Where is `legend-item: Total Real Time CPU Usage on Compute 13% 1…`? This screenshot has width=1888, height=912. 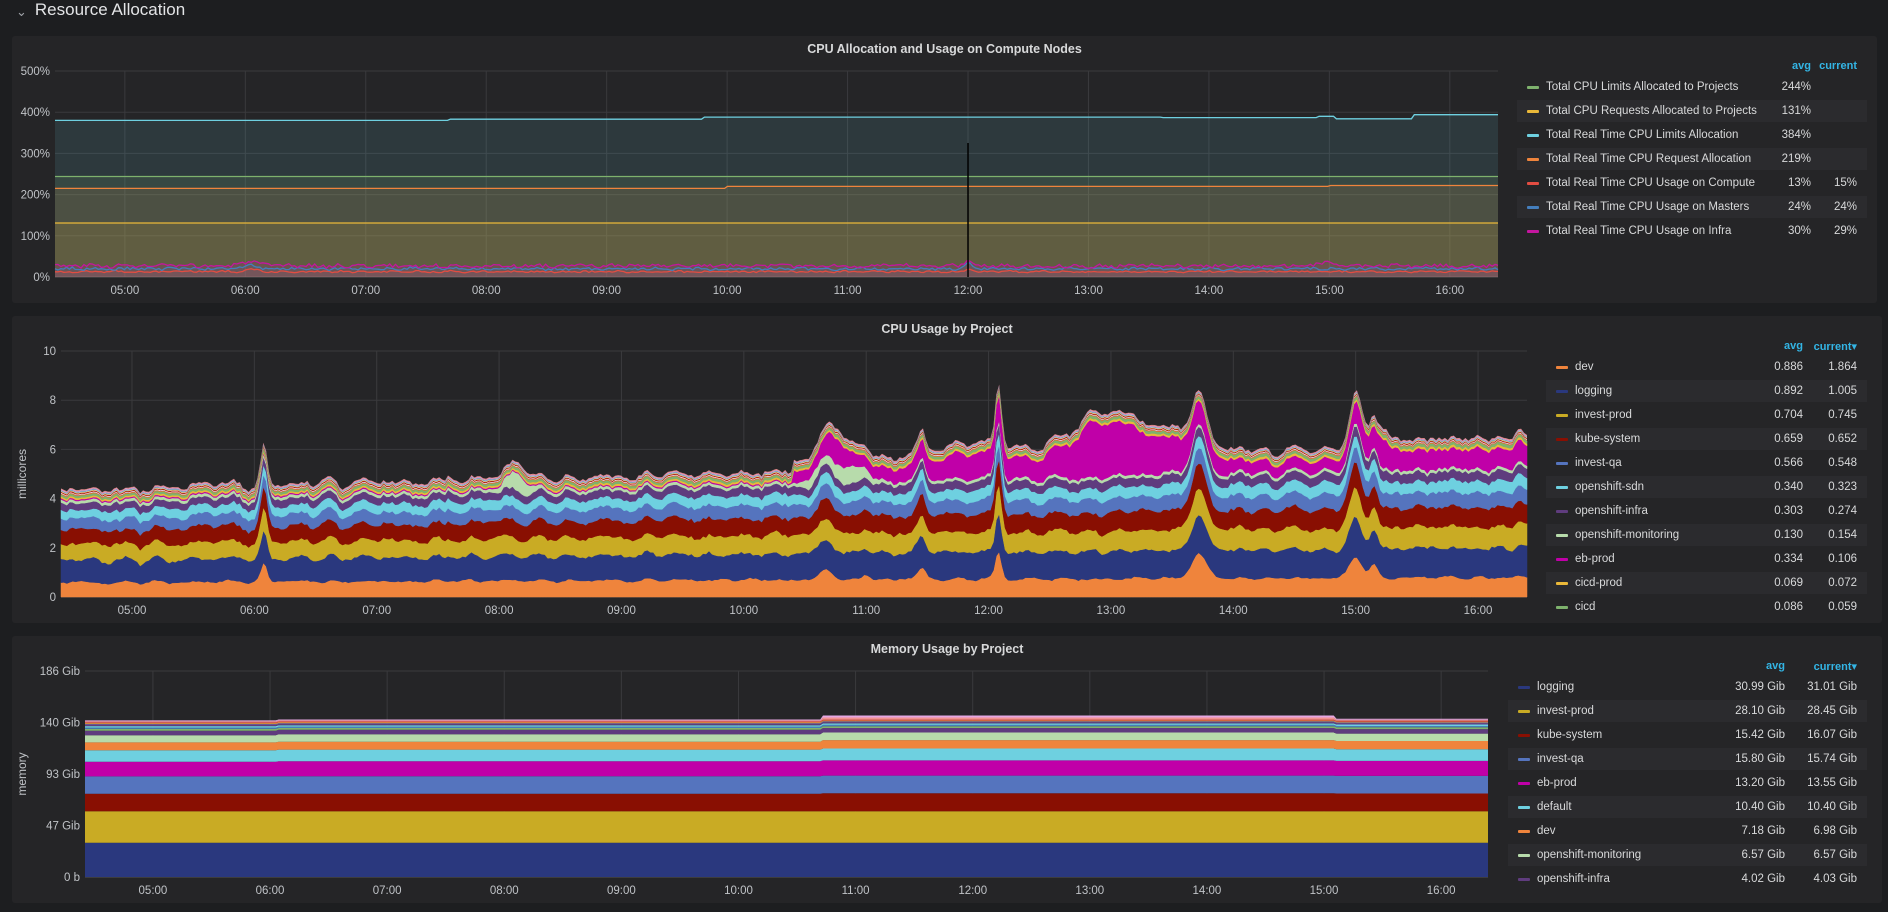 legend-item: Total Real Time CPU Usage on Compute 13% 1… is located at coordinates (1692, 183).